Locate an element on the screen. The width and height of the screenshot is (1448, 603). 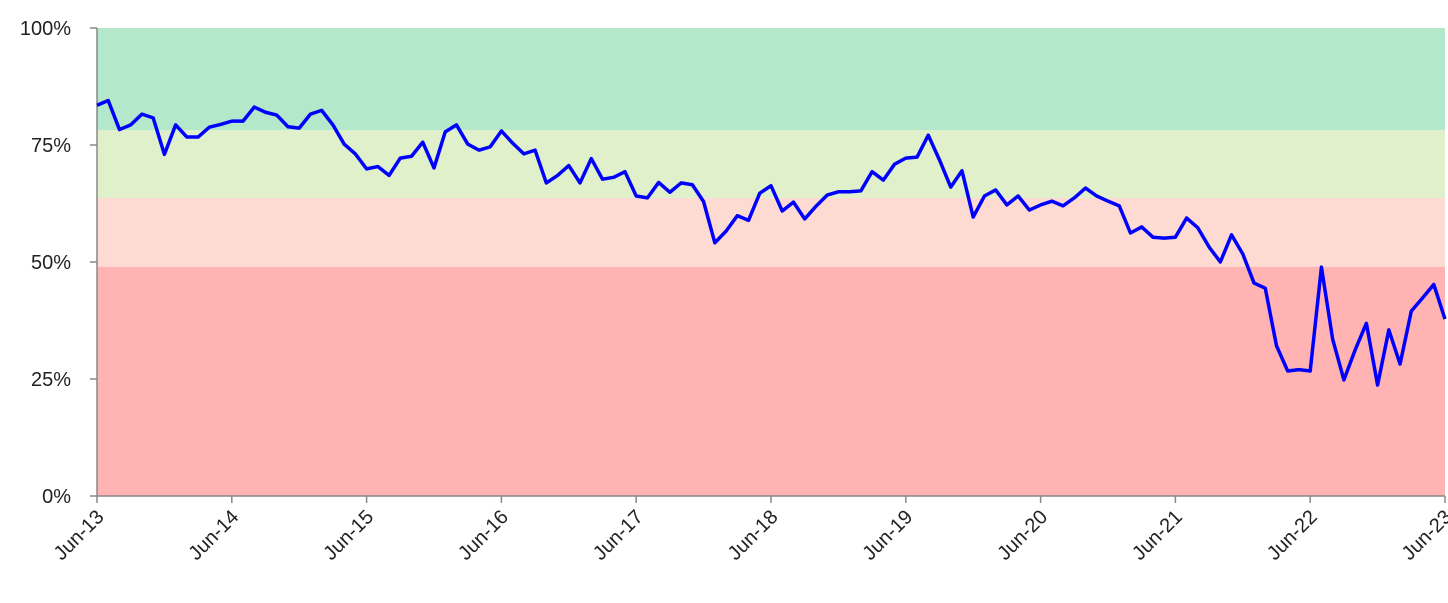
y-tick-label: 0% is located at coordinates (56, 497).